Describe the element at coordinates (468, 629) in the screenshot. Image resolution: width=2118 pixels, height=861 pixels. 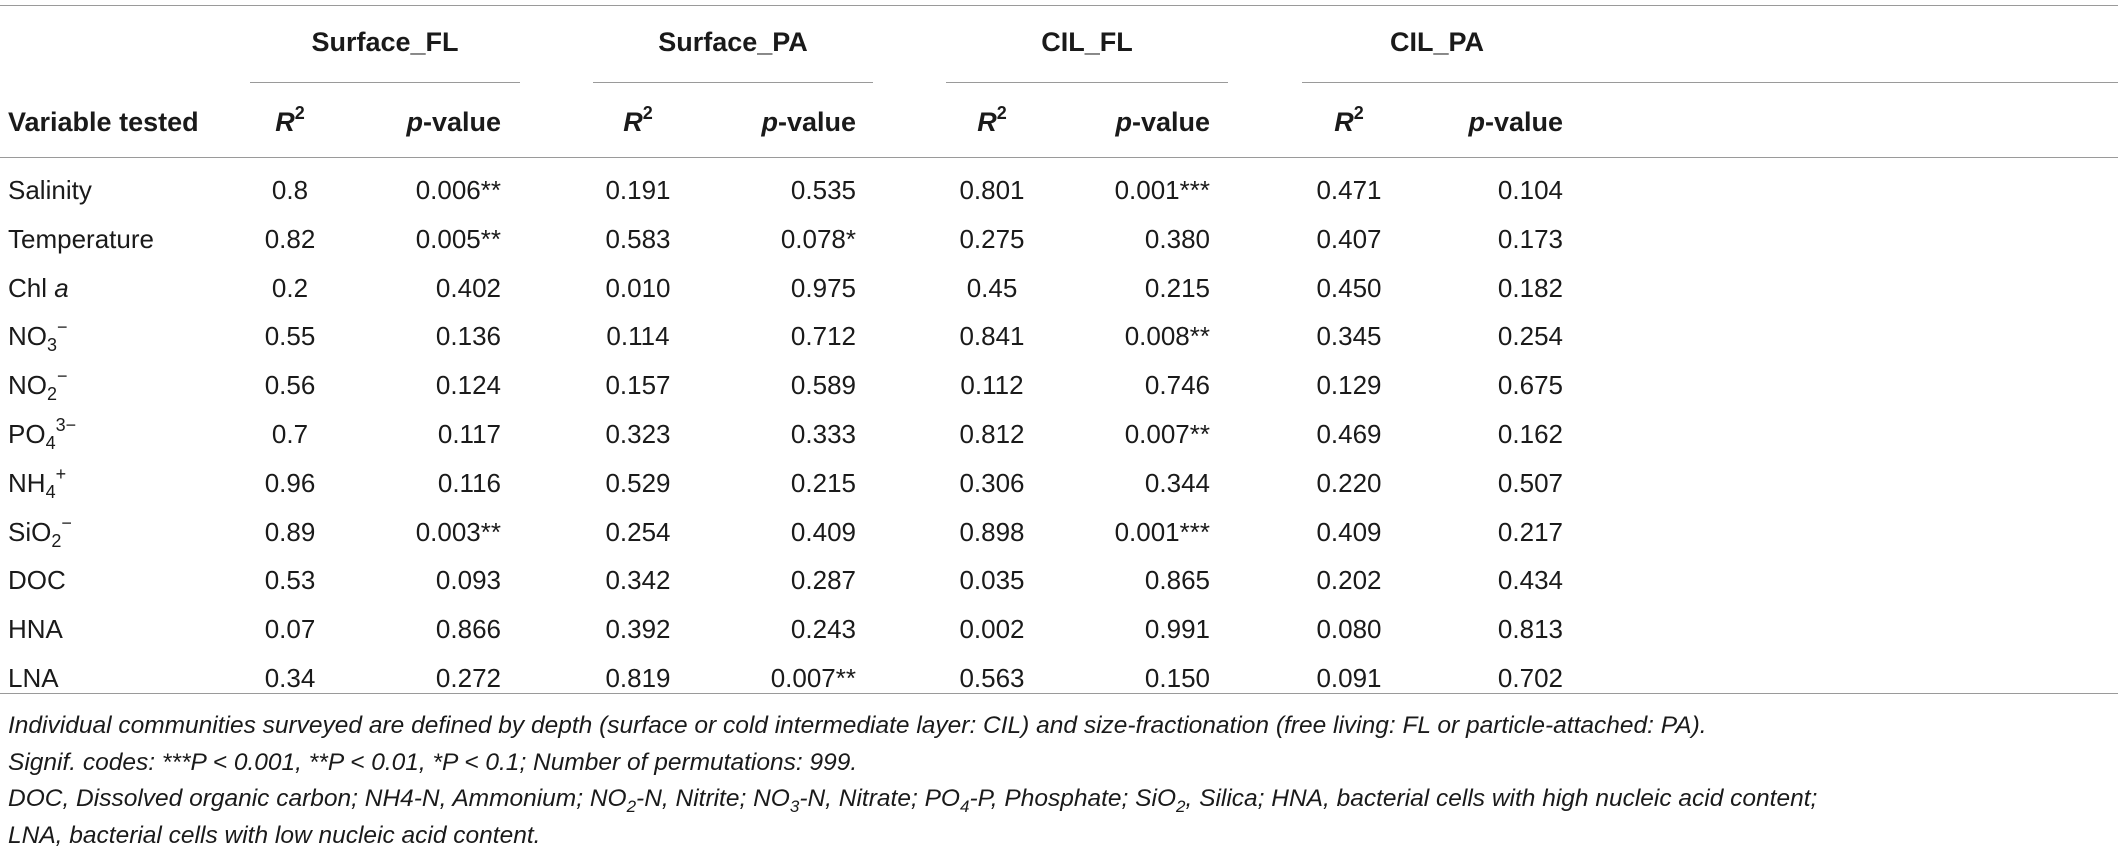
I see `cell-surface-fl-p-value: 0.866` at that location.